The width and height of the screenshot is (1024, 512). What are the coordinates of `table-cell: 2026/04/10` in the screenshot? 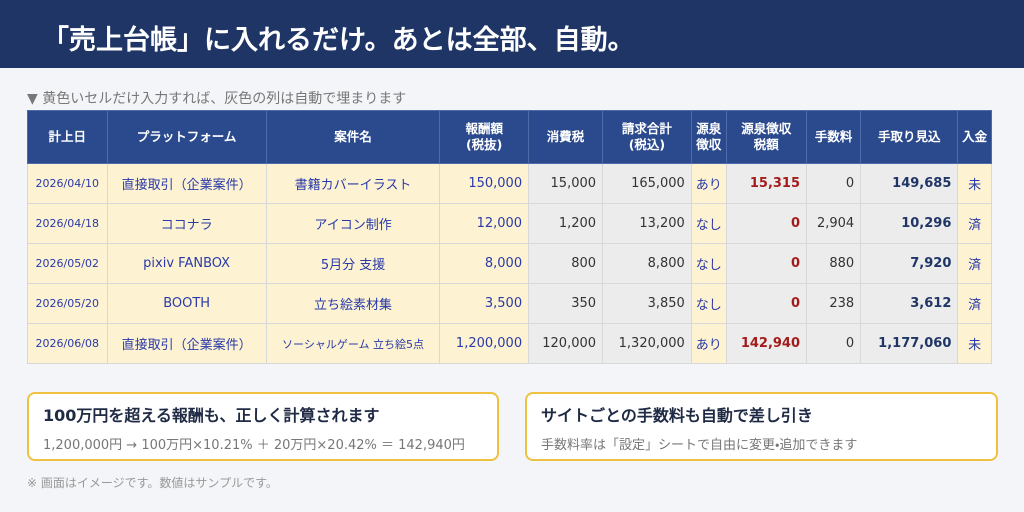 It's located at (67, 183).